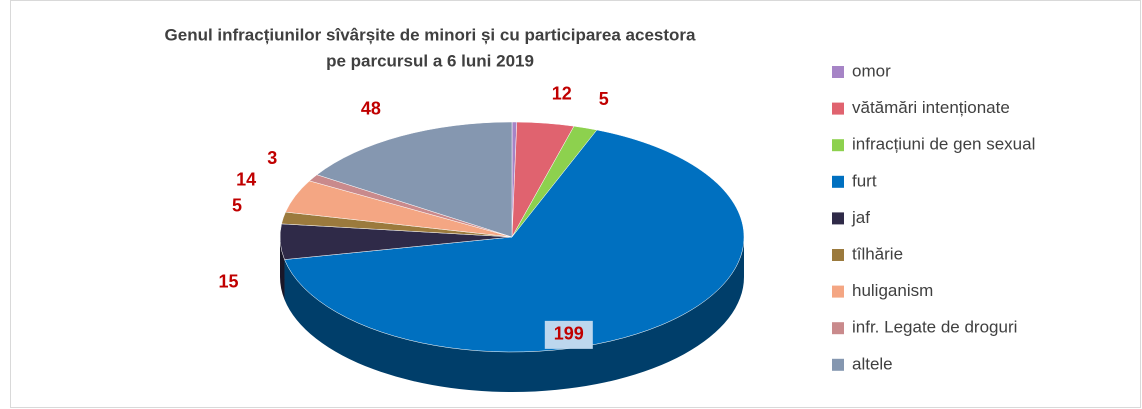  Describe the element at coordinates (414, 179) in the screenshot. I see `slice` at that location.